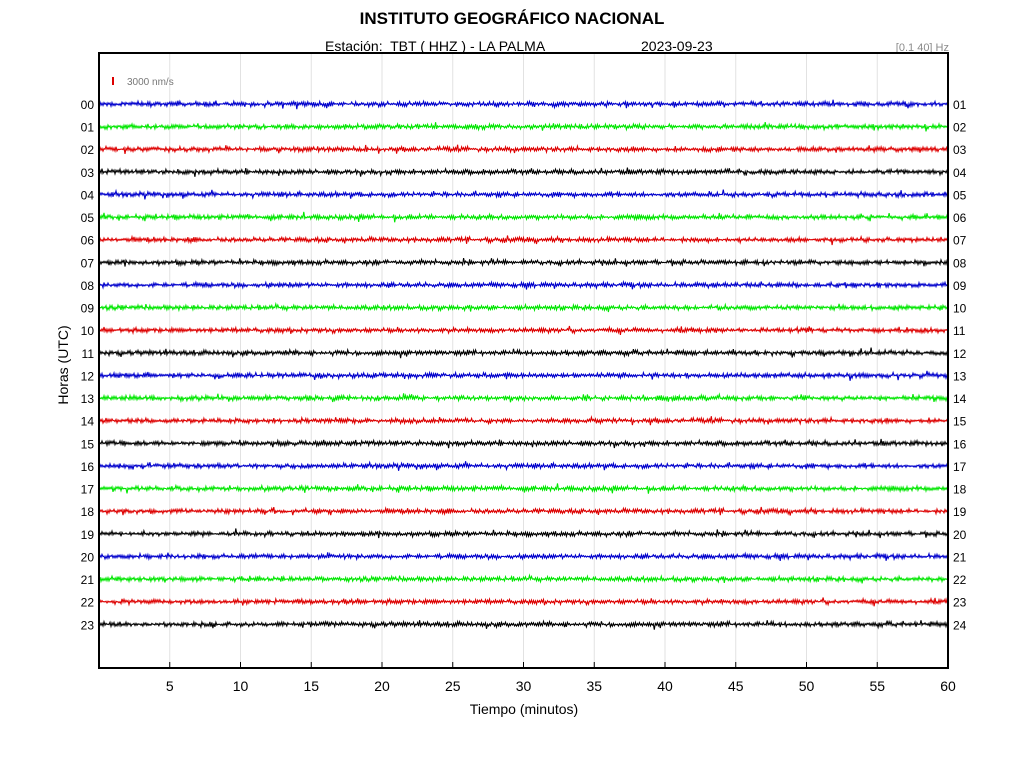 The height and width of the screenshot is (768, 1024). What do you see at coordinates (960, 444) in the screenshot?
I see `hour-label-right: 16` at bounding box center [960, 444].